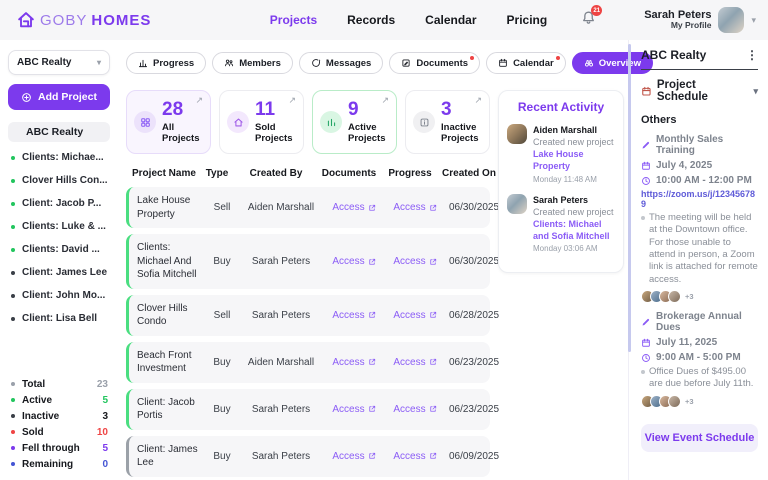  What do you see at coordinates (699, 437) in the screenshot?
I see `view-event-schedule-button: View Event Schedule` at bounding box center [699, 437].